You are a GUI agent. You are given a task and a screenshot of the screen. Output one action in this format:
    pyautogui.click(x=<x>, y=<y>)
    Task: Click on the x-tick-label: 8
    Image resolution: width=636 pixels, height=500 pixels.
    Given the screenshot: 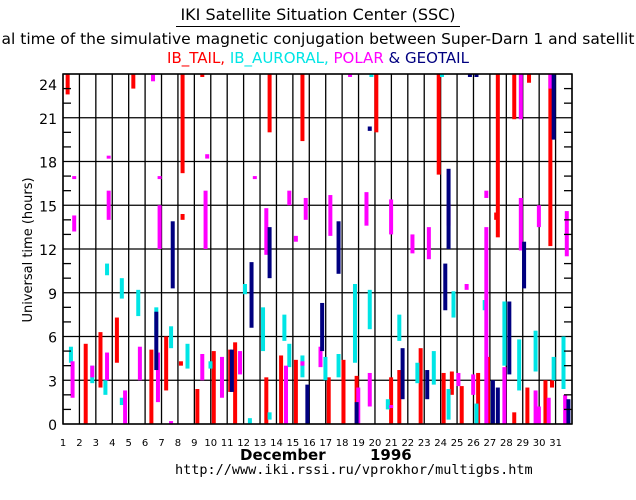 What is the action you would take?
    pyautogui.click(x=178, y=443)
    